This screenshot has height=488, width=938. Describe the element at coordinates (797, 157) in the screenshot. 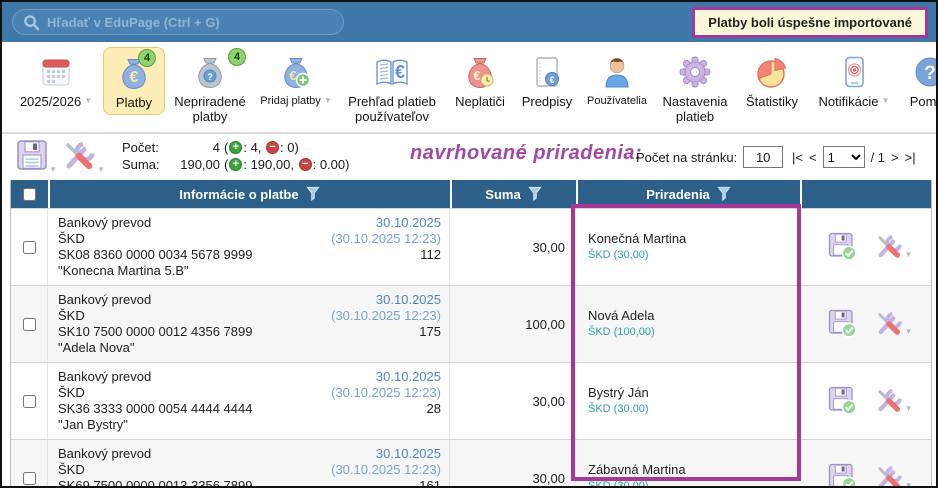

I see `first-page-button: |<` at that location.